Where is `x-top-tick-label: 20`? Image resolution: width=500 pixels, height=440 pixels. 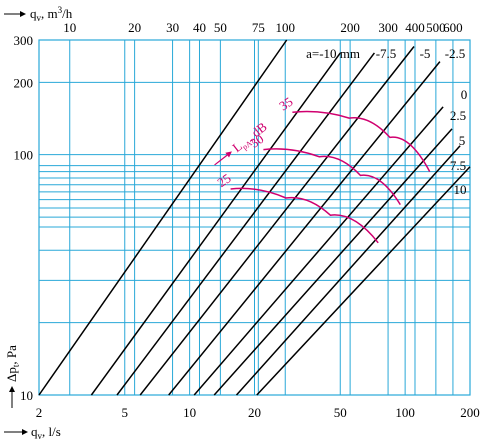 x-top-tick-label: 20 is located at coordinates (134, 27).